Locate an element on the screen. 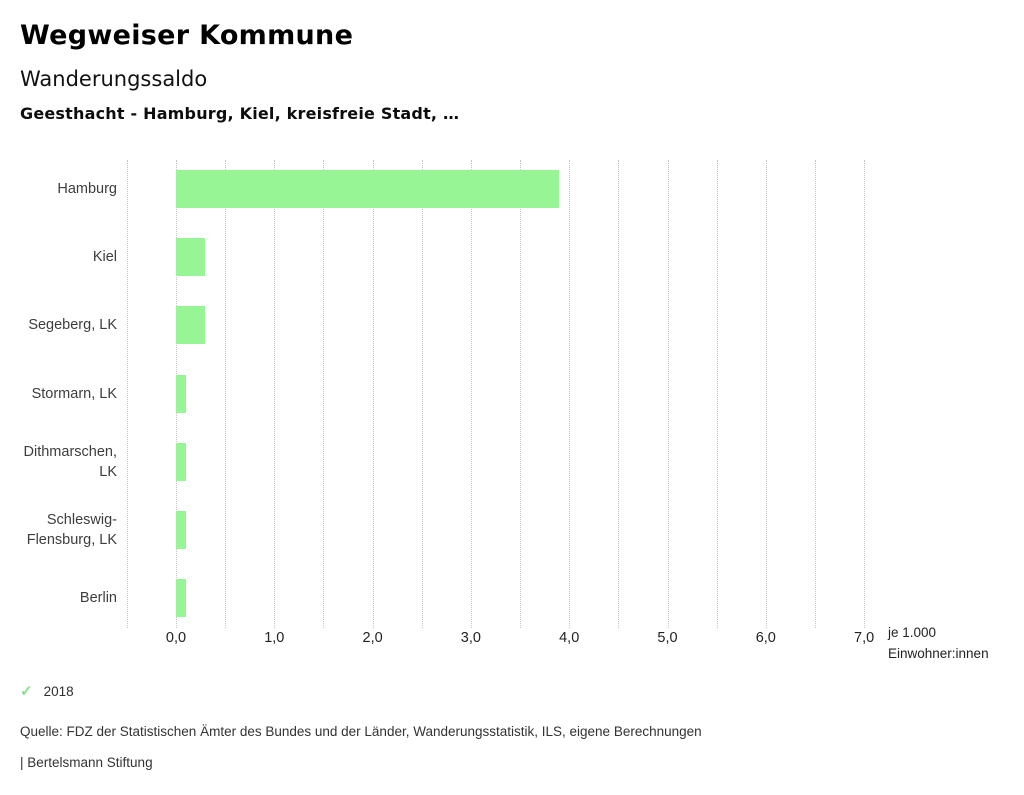 The image size is (1024, 795). category-label: Hamburg is located at coordinates (87, 189).